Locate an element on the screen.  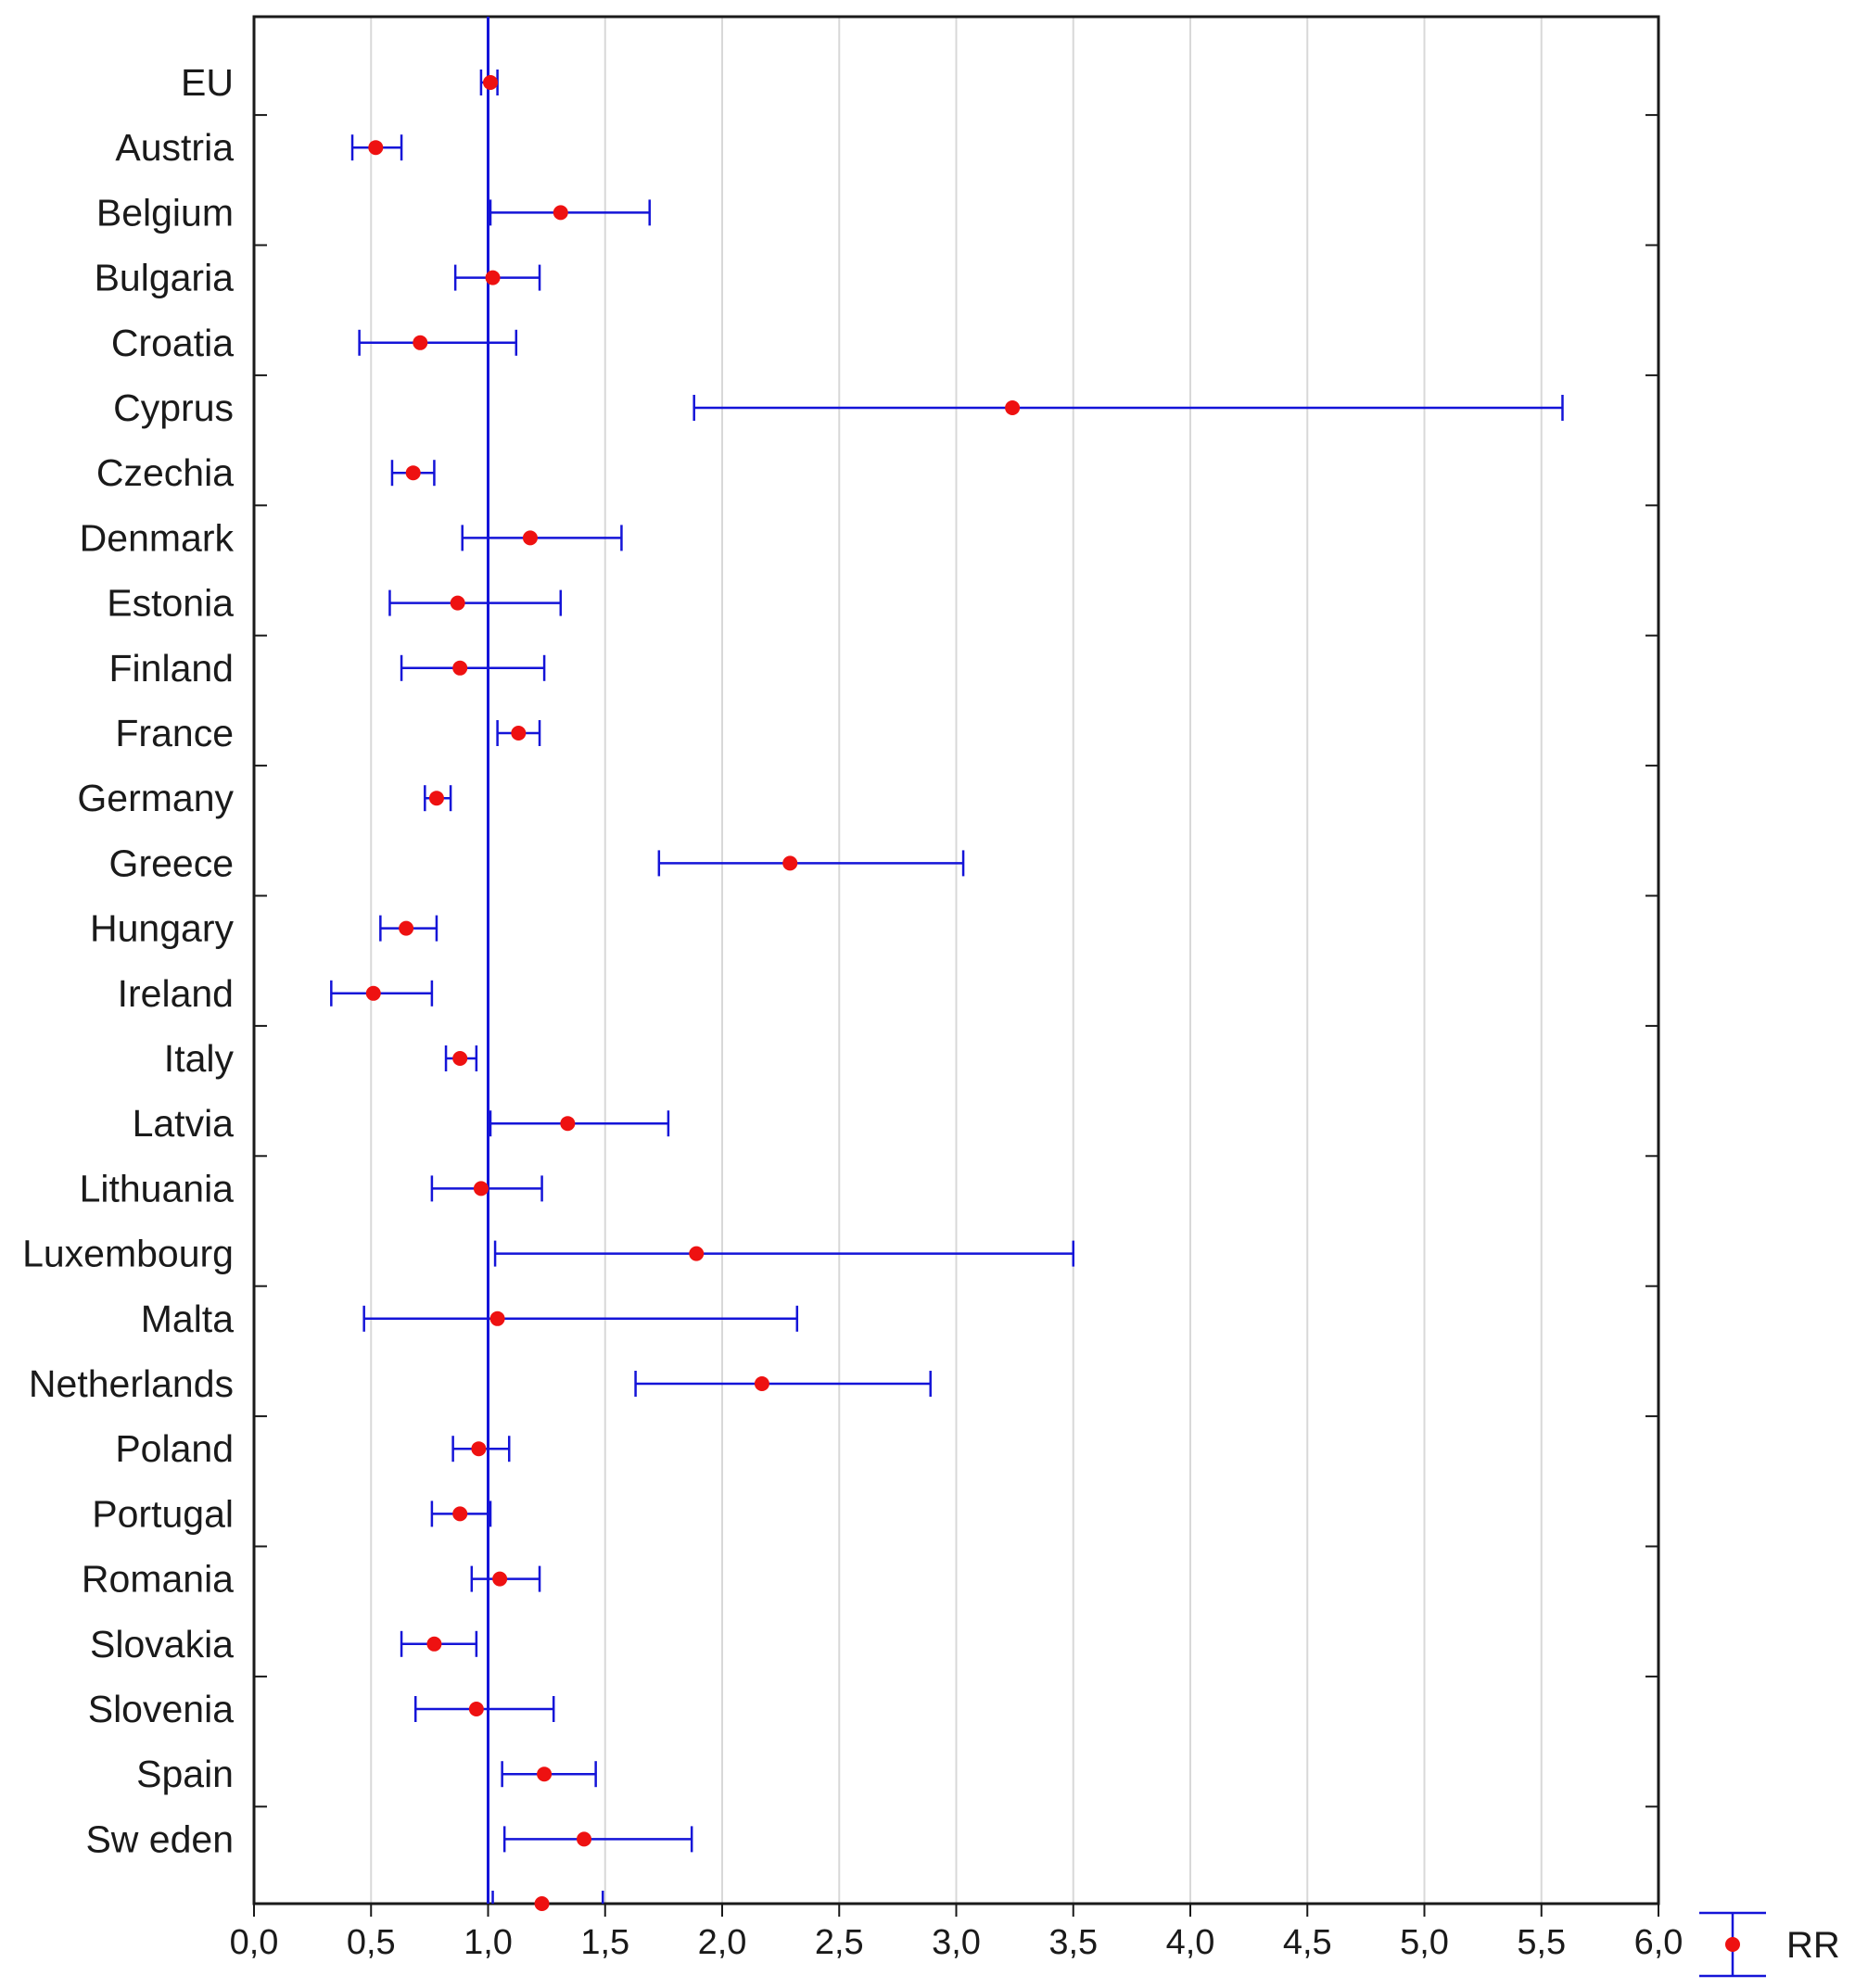
category-label: Ireland is located at coordinates (176, 994).